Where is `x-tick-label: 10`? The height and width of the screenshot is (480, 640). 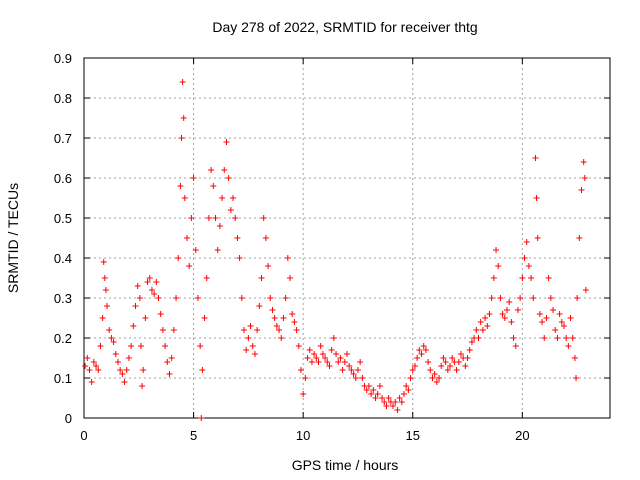
x-tick-label: 10 is located at coordinates (303, 435).